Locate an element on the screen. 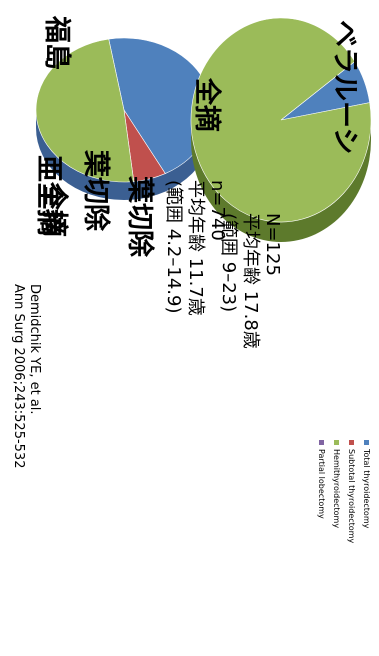  stat-line: (範囲 9–23) is located at coordinates (228, 263).